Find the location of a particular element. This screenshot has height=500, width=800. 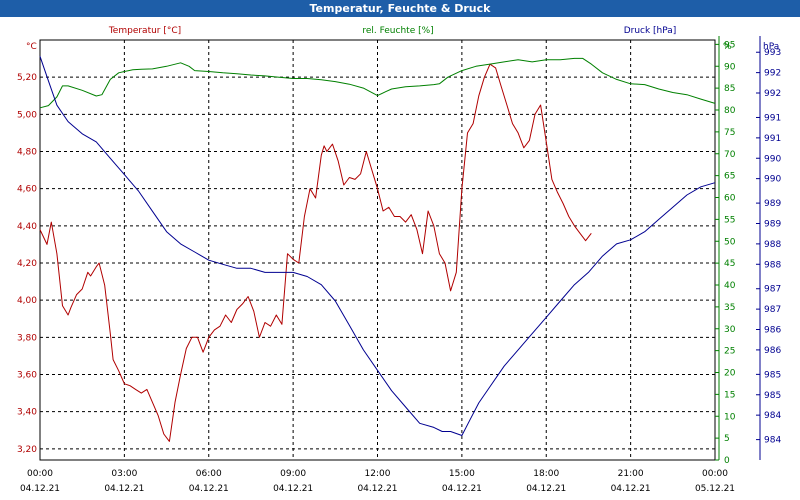

humidity-tick-label: 65 is located at coordinates (729, 177).